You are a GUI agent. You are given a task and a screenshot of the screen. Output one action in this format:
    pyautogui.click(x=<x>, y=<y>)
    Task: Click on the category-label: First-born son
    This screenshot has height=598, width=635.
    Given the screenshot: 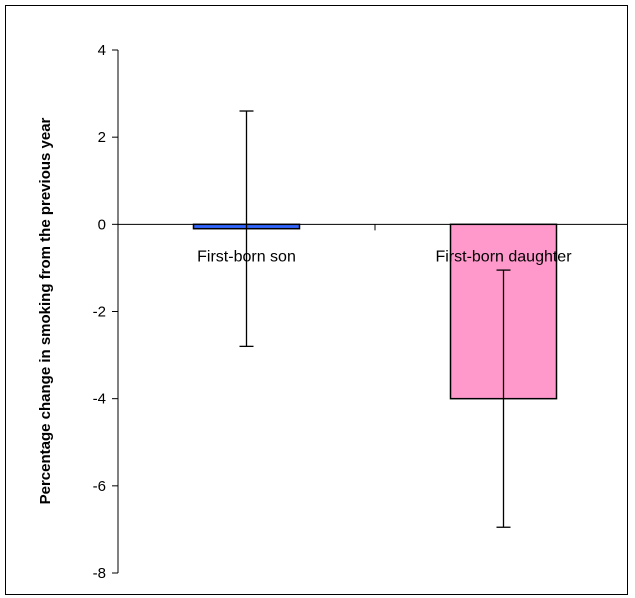 What is the action you would take?
    pyautogui.click(x=246, y=256)
    